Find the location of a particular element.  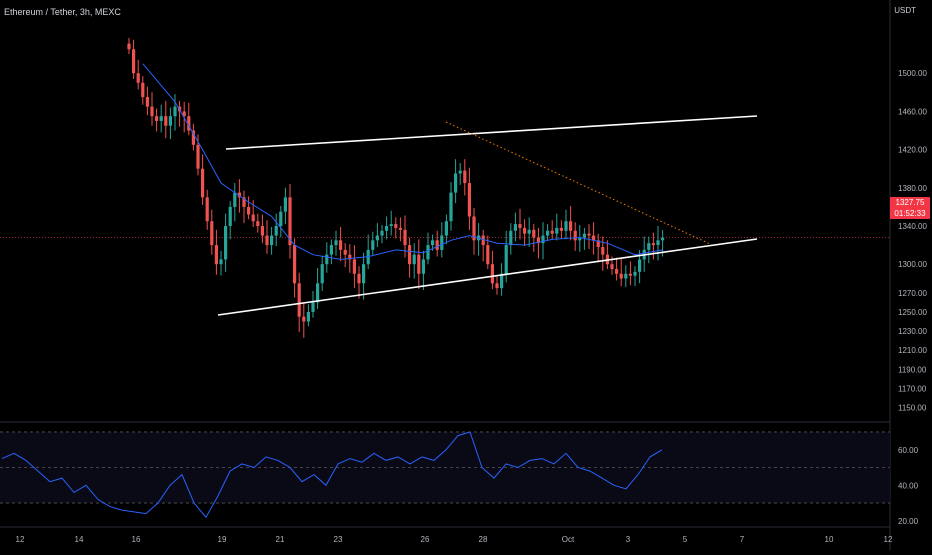

lower-trendline is located at coordinates (487, 277).